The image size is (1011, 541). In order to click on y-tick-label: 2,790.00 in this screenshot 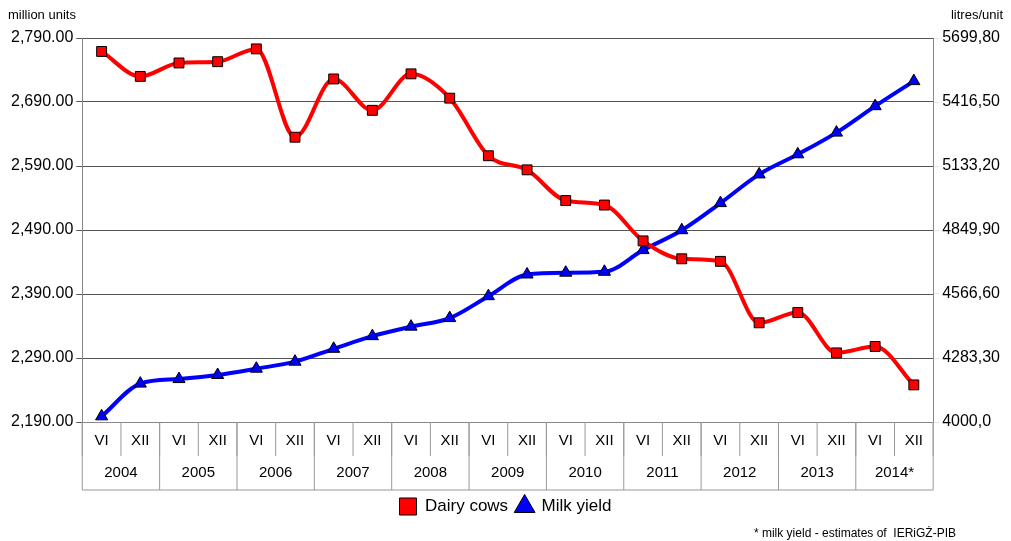, I will do `click(42, 37)`.